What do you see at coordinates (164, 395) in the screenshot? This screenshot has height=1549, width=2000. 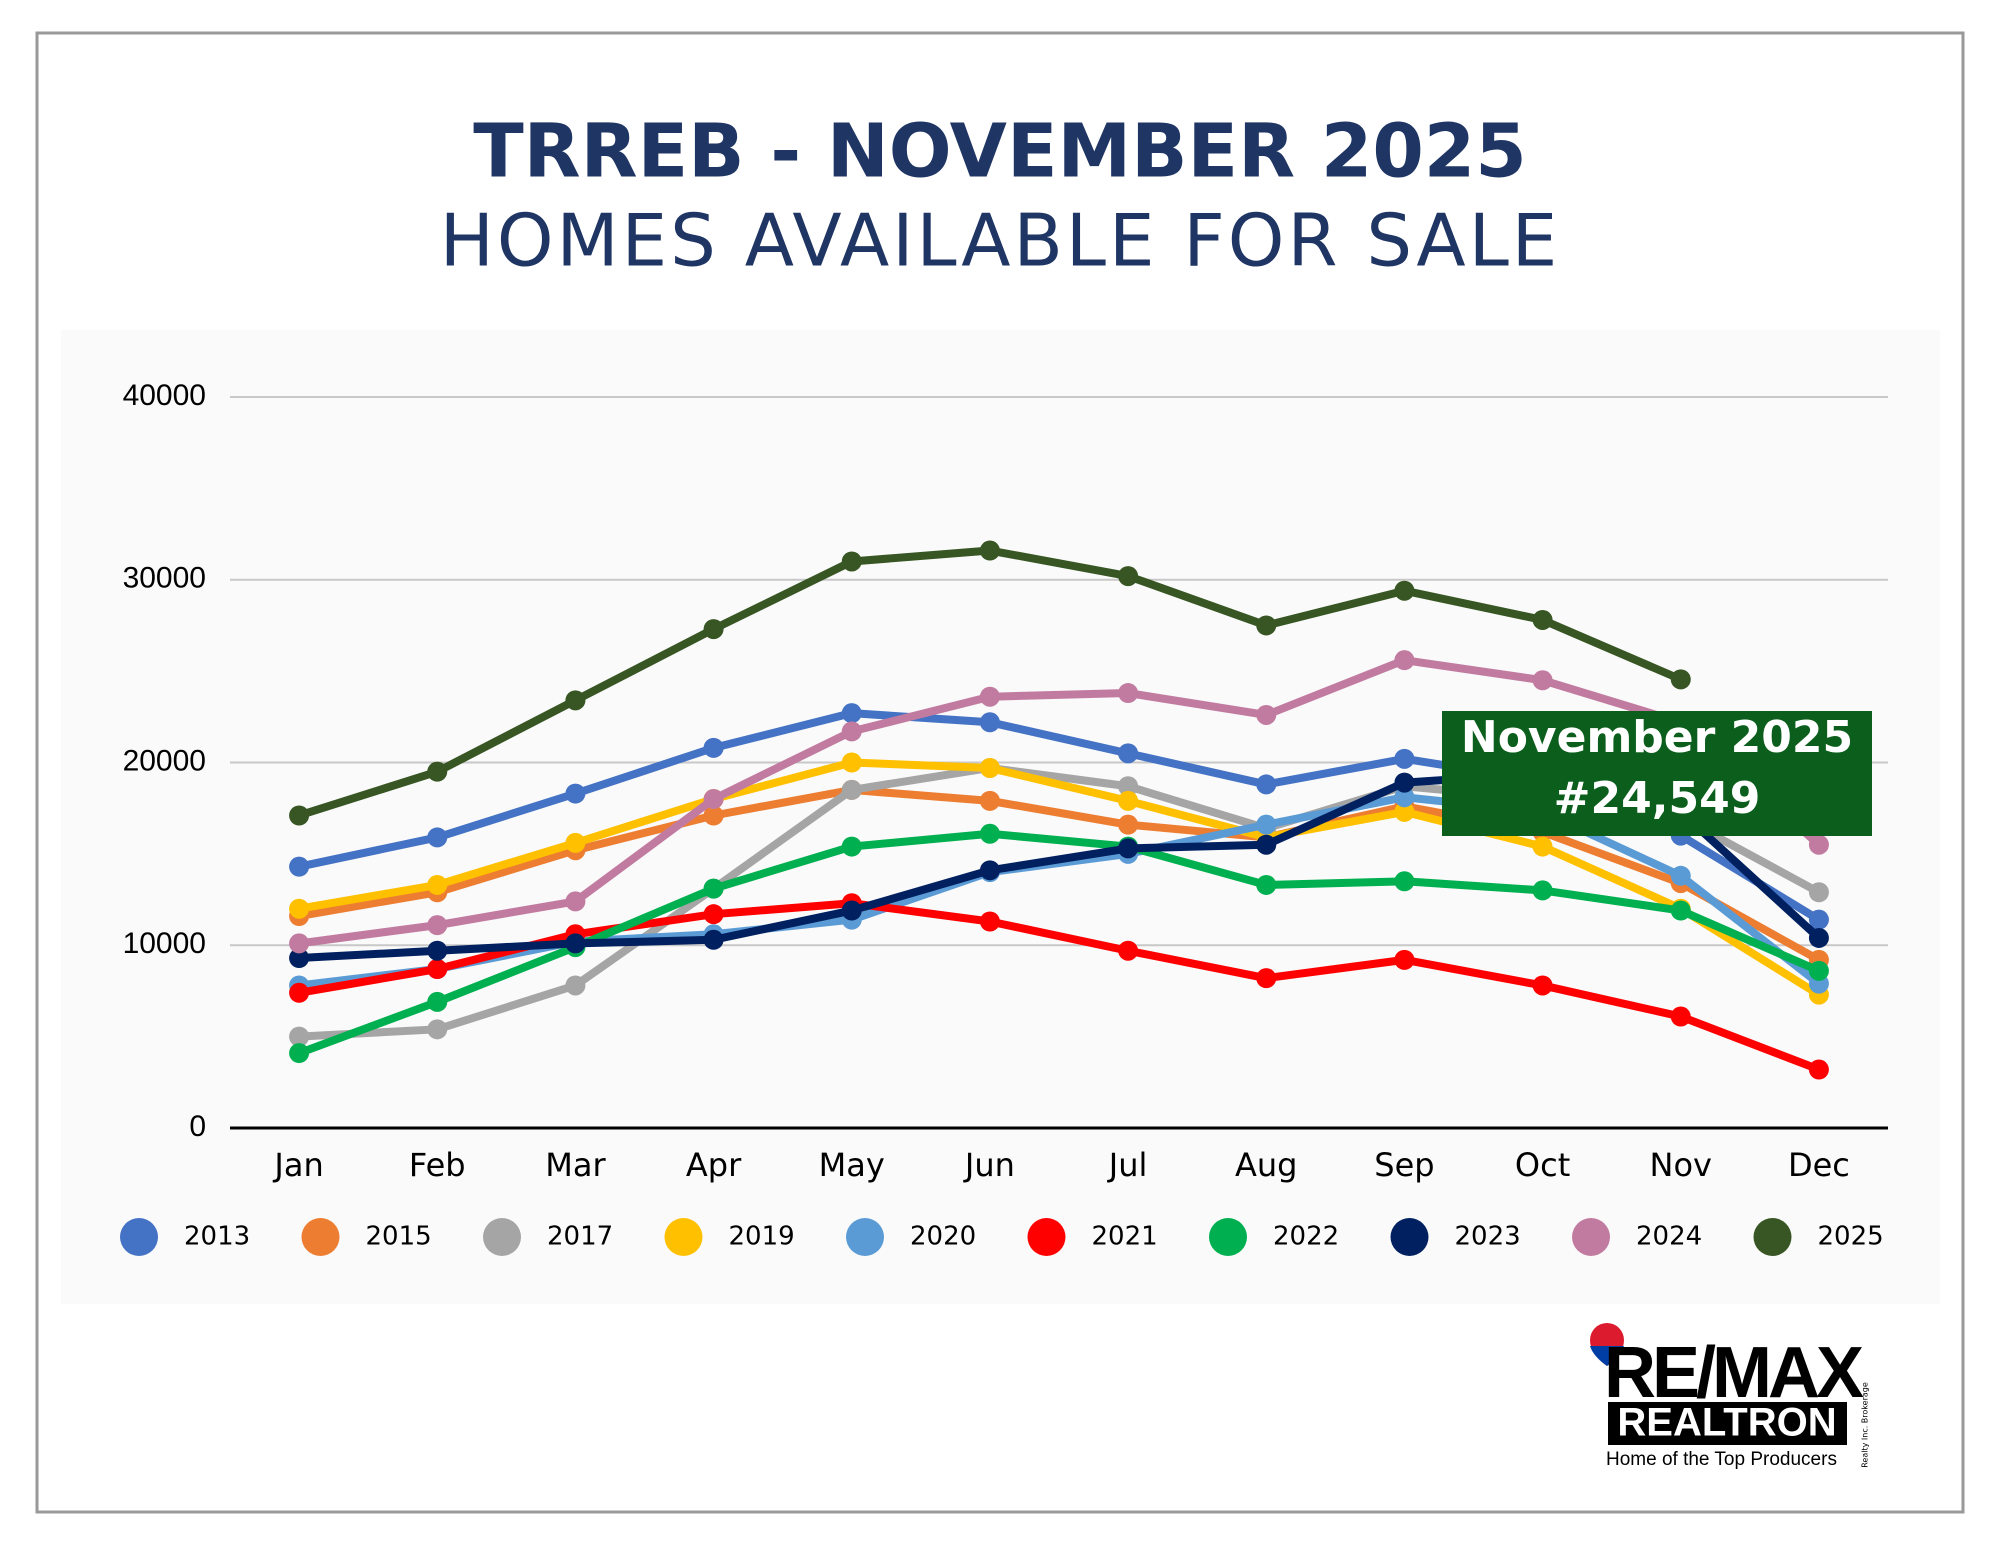 I see `y-tick-label: 40000` at bounding box center [164, 395].